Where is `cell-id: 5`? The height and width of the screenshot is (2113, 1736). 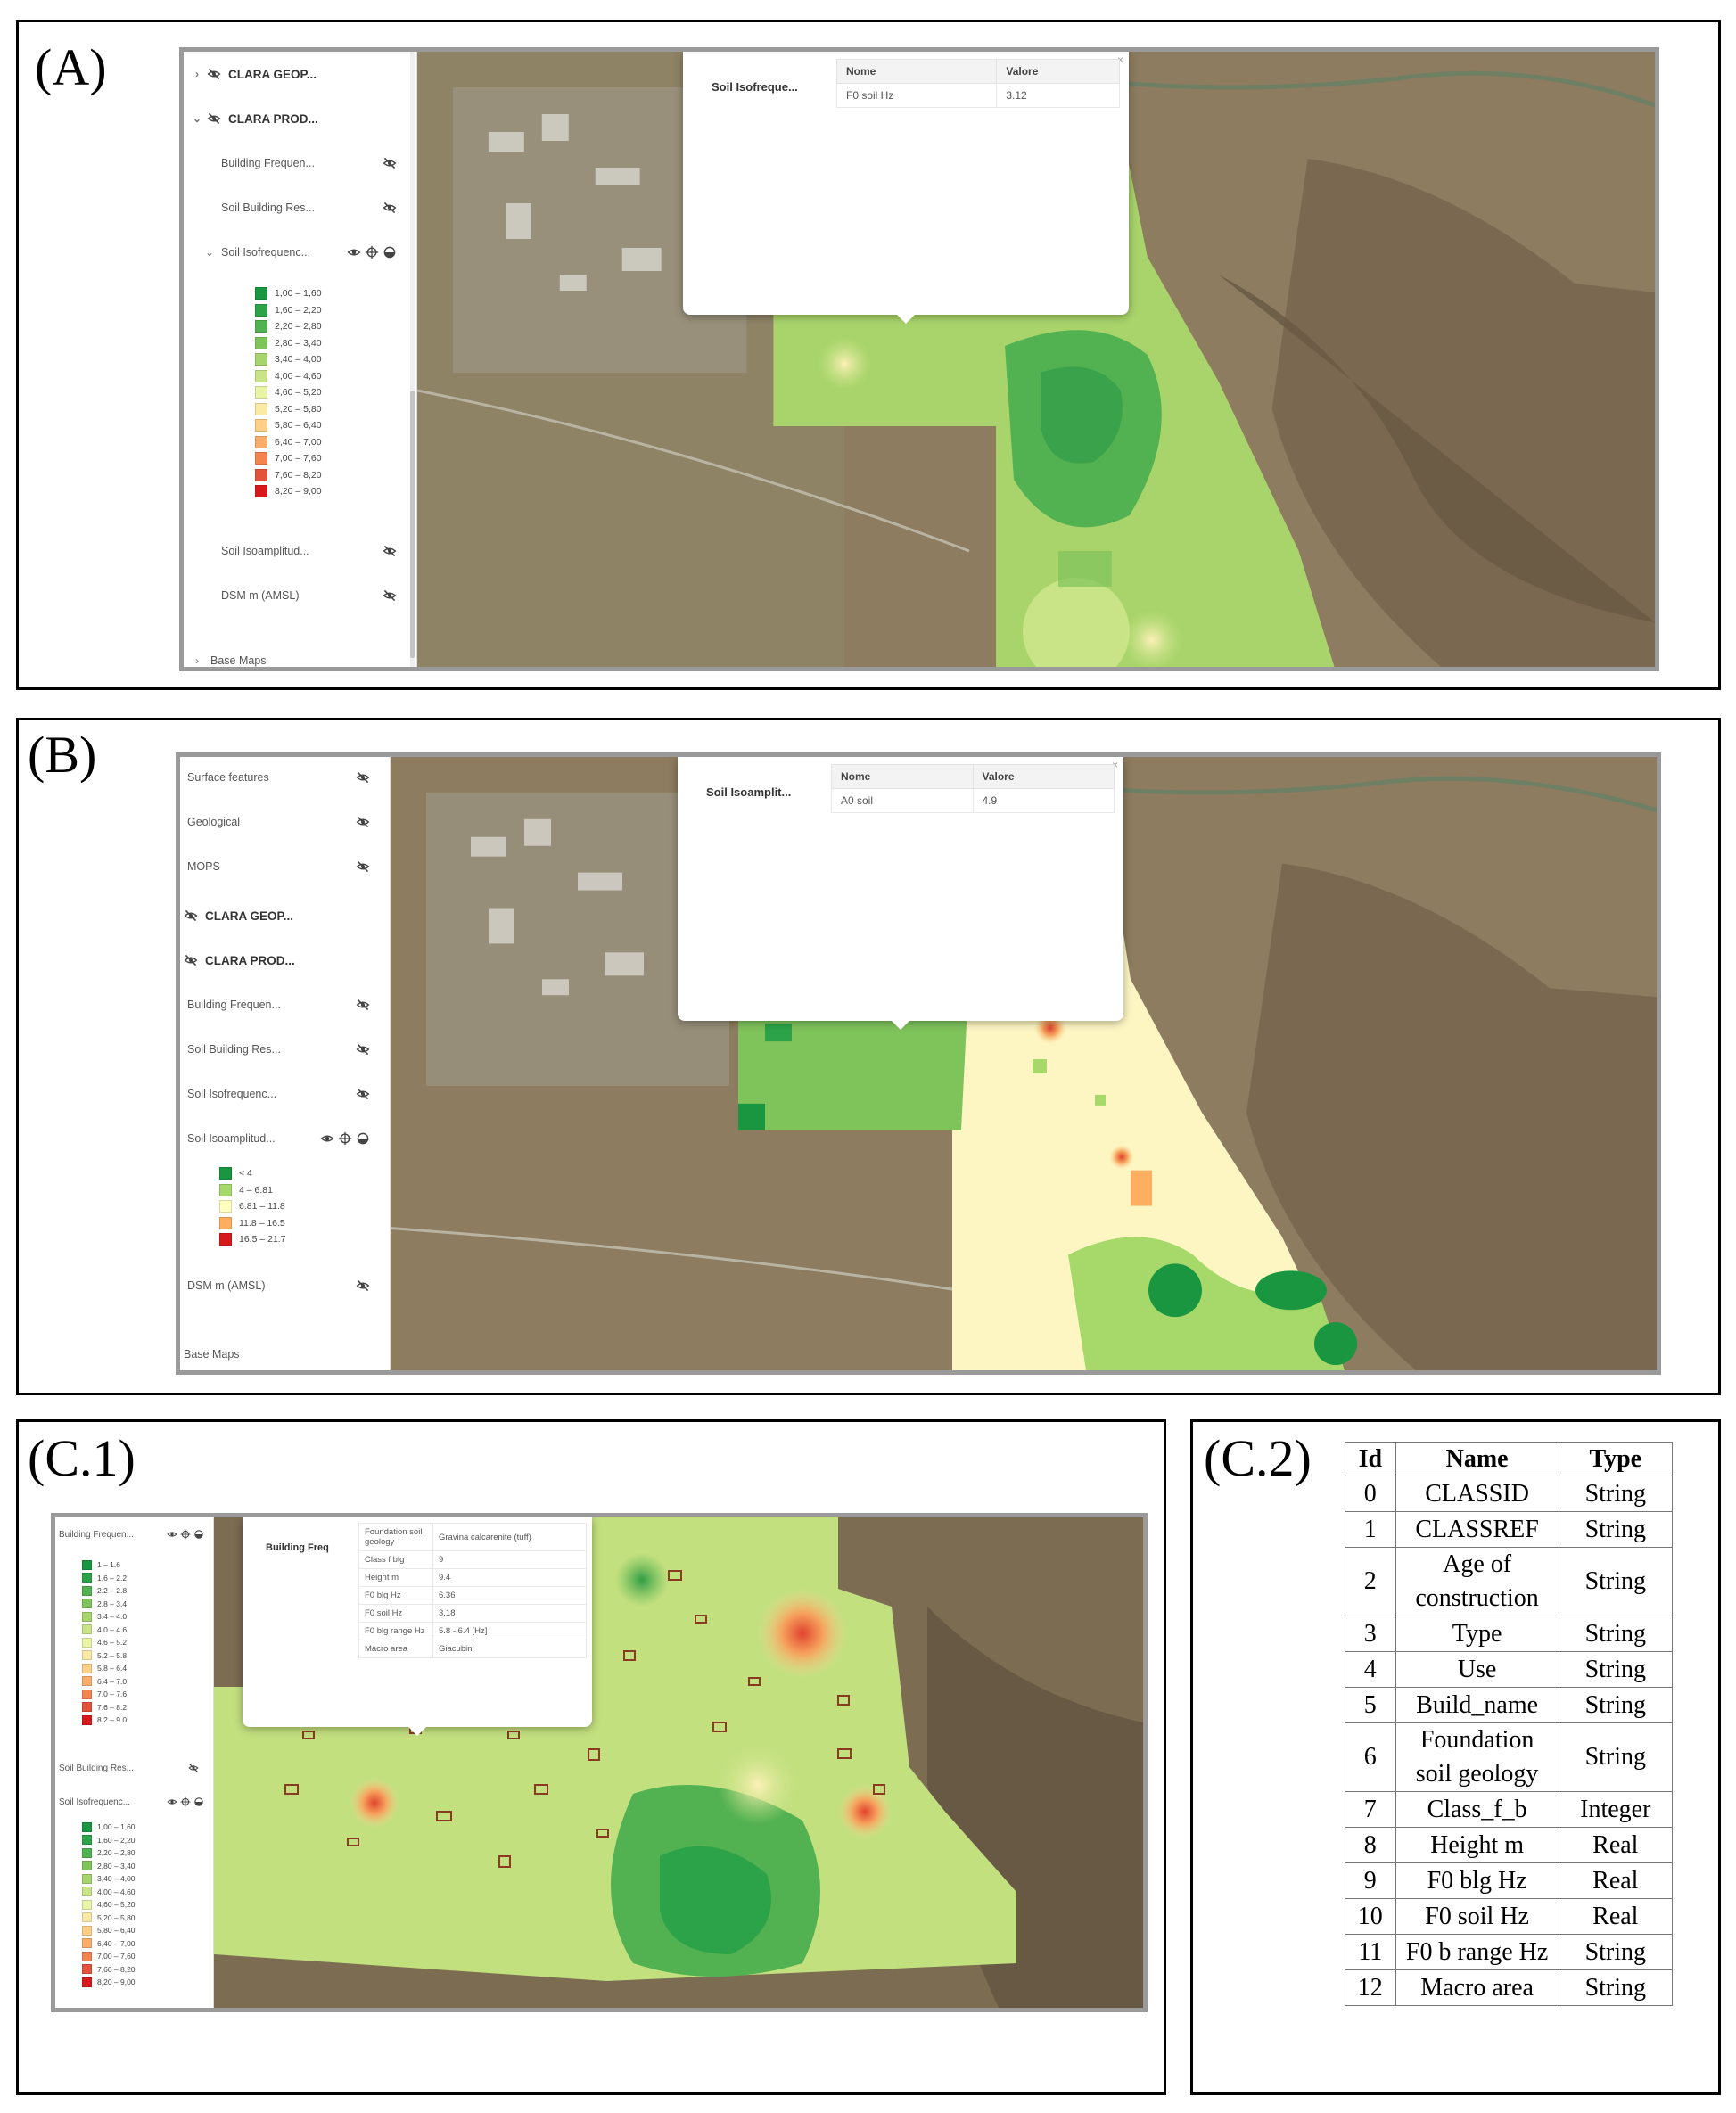 cell-id: 5 is located at coordinates (1371, 1705).